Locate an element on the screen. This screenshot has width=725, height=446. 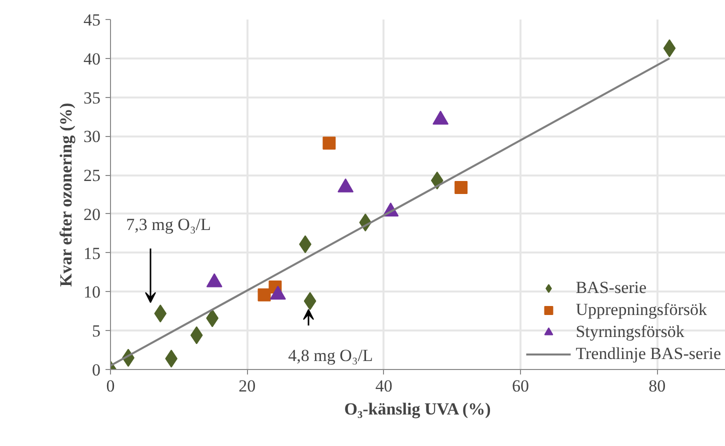
legend-label: Upprepningsförsök is located at coordinates (641, 310).